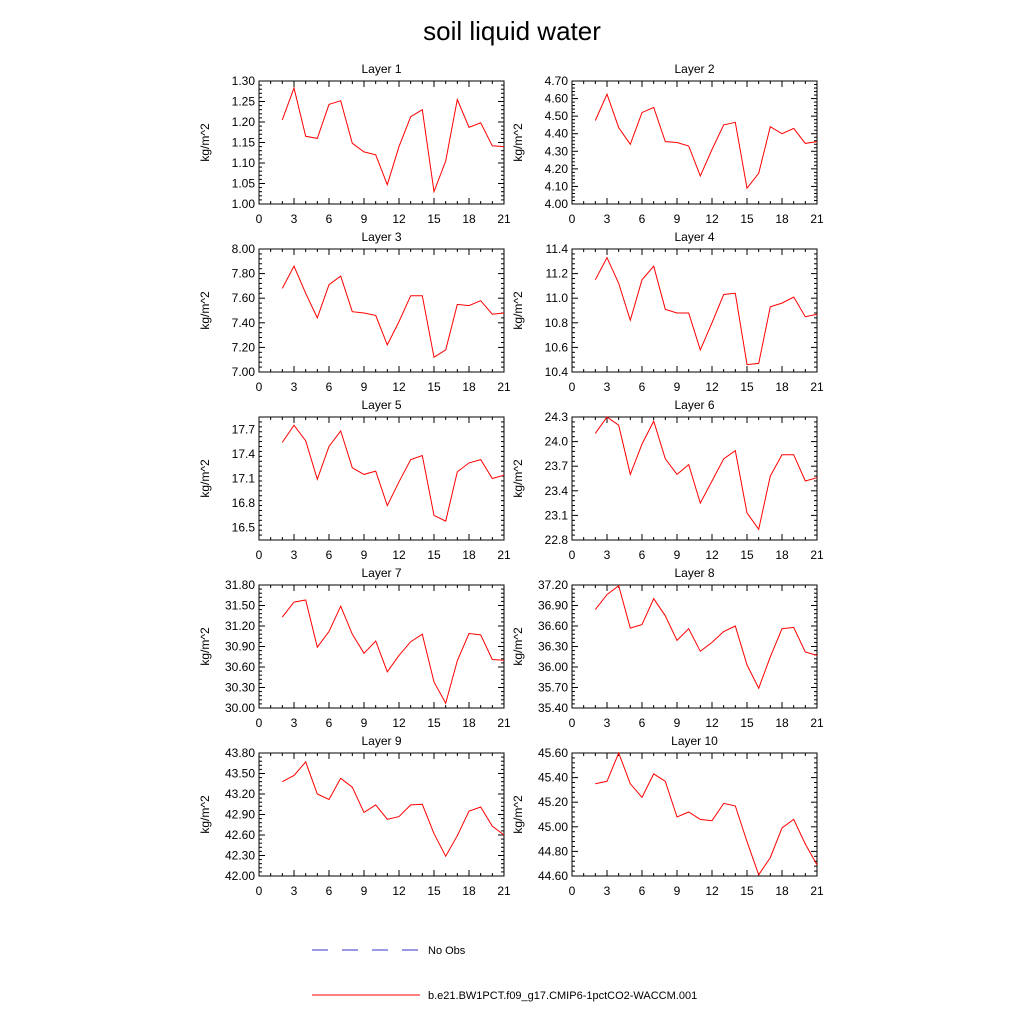  I want to click on y-tick-label: 16.5, so click(244, 528).